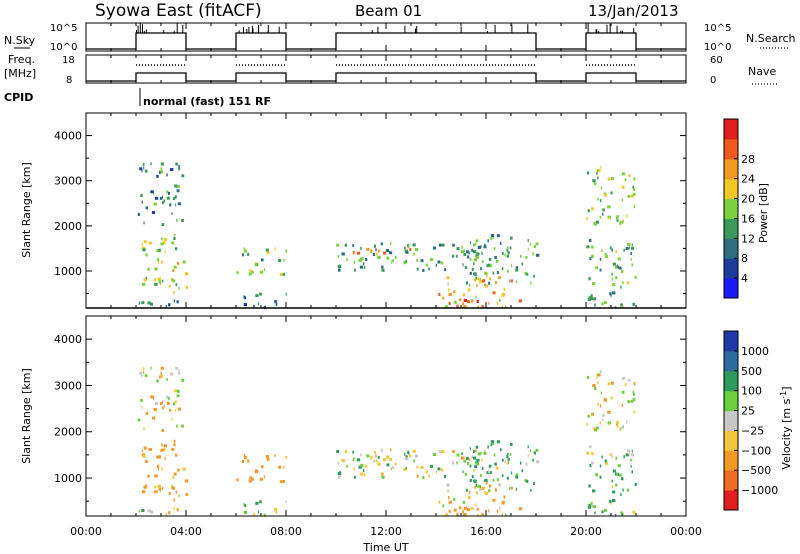 The height and width of the screenshot is (554, 800). What do you see at coordinates (69, 80) in the screenshot?
I see `freq-tick-bottom: 8` at bounding box center [69, 80].